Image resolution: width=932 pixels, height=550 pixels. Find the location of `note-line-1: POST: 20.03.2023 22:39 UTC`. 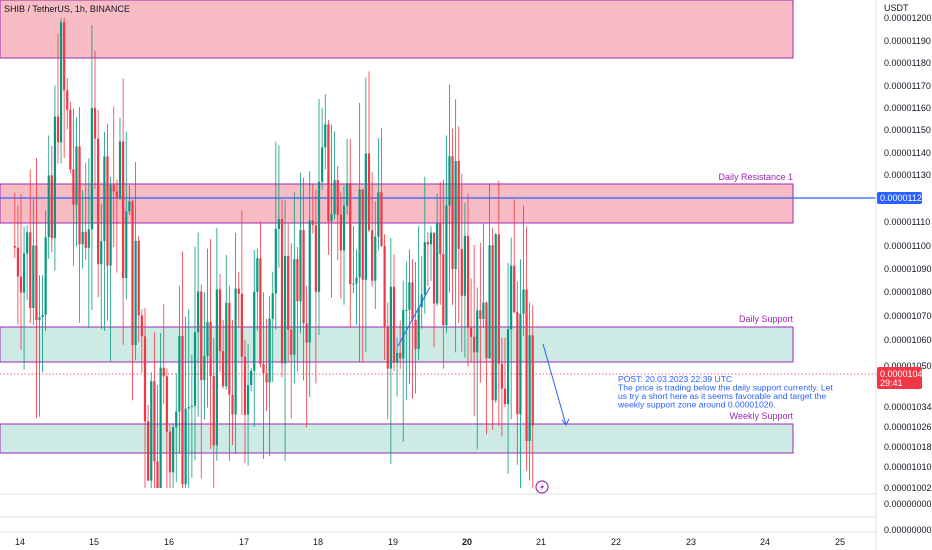

note-line-1: POST: 20.03.2023 22:39 UTC is located at coordinates (675, 379).